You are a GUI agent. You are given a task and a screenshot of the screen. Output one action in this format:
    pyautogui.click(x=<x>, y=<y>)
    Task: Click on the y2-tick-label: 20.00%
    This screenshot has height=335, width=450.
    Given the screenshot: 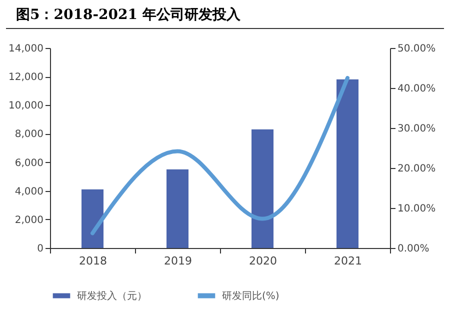 What is the action you would take?
    pyautogui.click(x=417, y=169)
    